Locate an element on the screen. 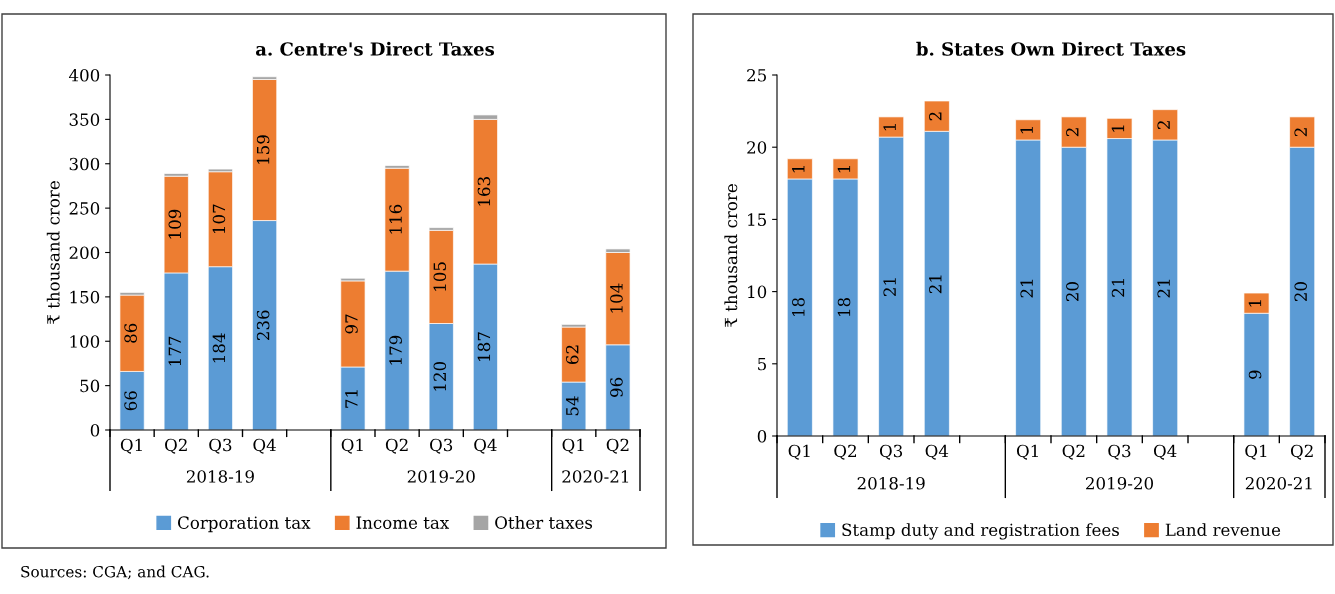 The image size is (1335, 594). y-tick-label: 400 is located at coordinates (84, 75).